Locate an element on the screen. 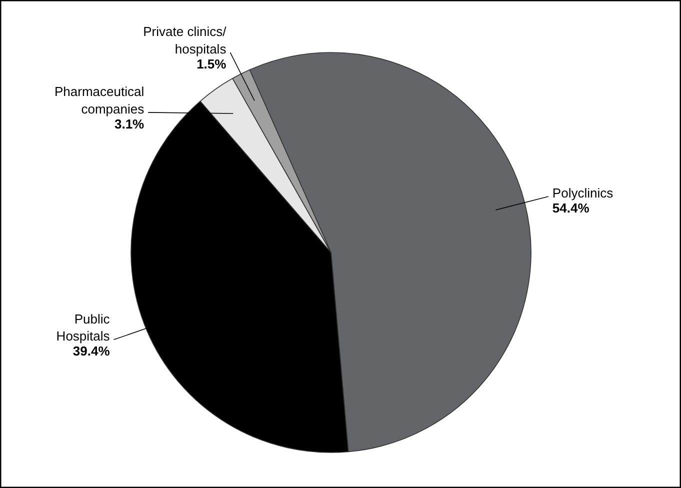  slice-label: Pharmaceutical companies is located at coordinates (99, 100).